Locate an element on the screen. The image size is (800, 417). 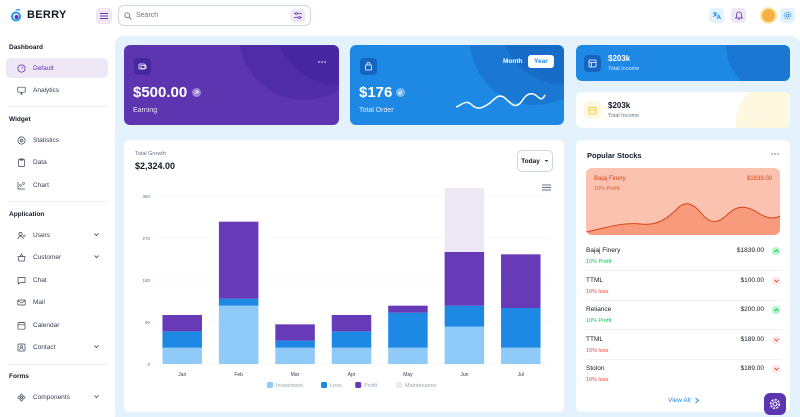
bar-maintenance-jun is located at coordinates (464, 220).